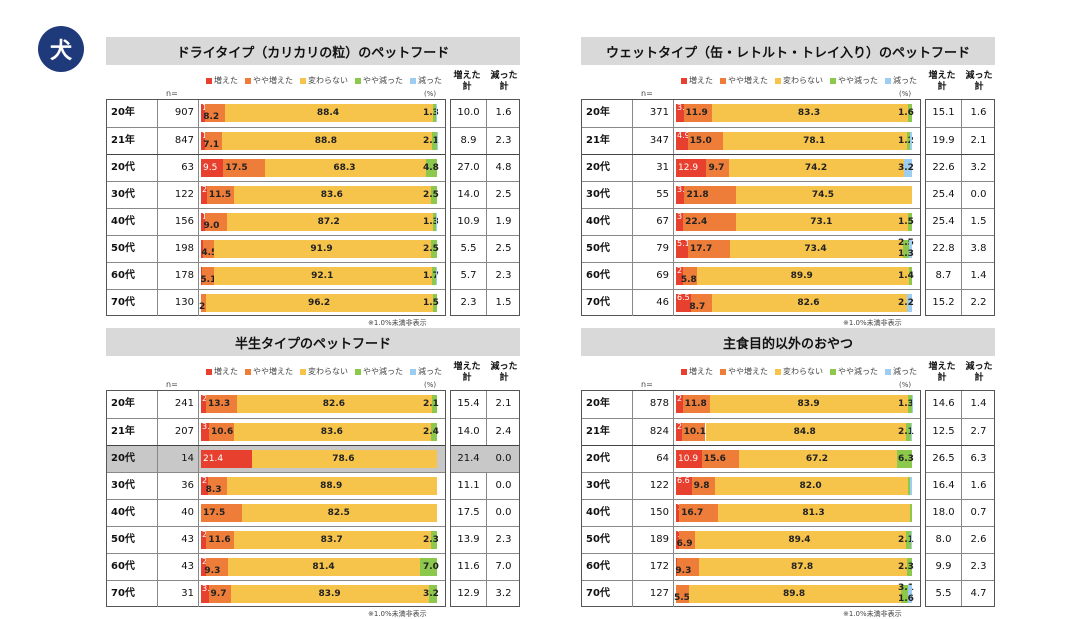  Describe the element at coordinates (943, 141) in the screenshot. I see `increase-total: 19.9` at that location.